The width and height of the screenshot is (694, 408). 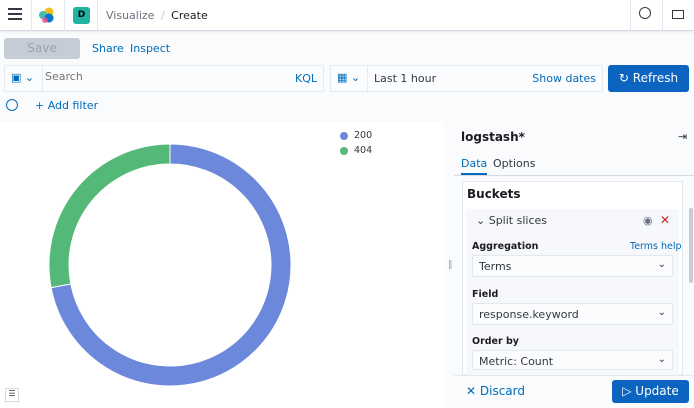 What do you see at coordinates (656, 246) in the screenshot?
I see `terms-help-link: Terms help` at bounding box center [656, 246].